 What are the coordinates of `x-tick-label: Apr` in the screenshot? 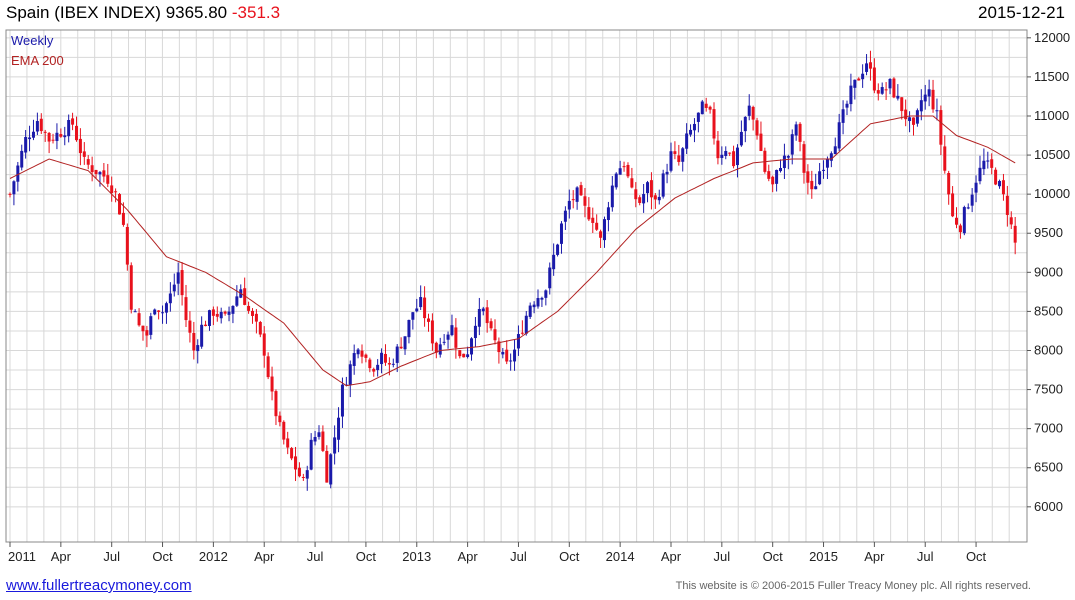 It's located at (61, 556).